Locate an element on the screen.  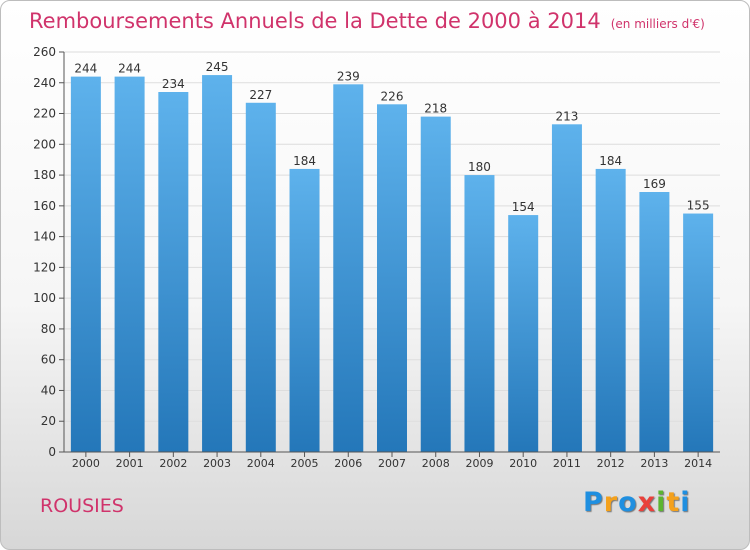
data-label: 169 is located at coordinates (654, 184).